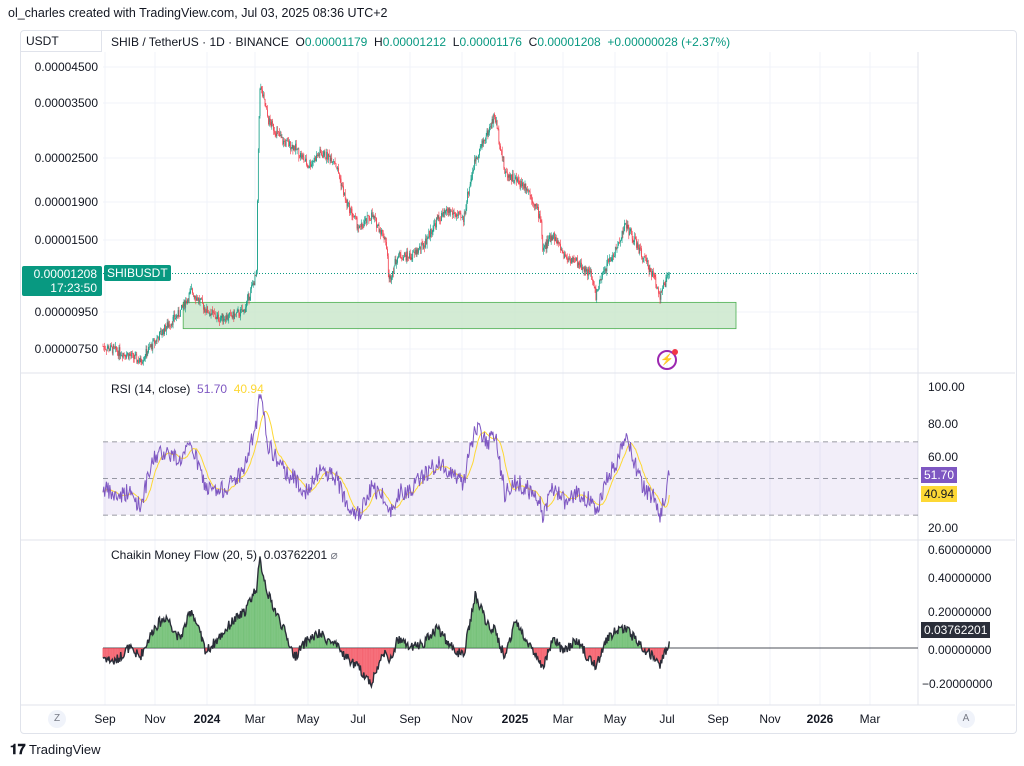  What do you see at coordinates (667, 359) in the screenshot?
I see `lightning-alert-icon: ⚡` at bounding box center [667, 359].